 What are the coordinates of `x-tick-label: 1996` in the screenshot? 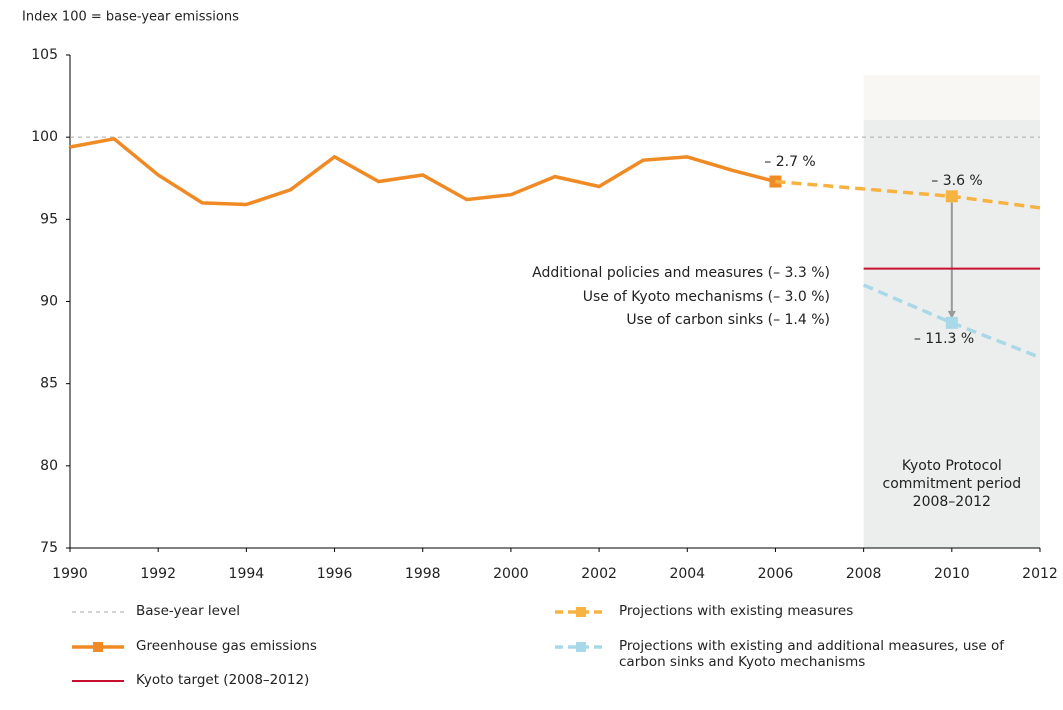 It's located at (335, 574).